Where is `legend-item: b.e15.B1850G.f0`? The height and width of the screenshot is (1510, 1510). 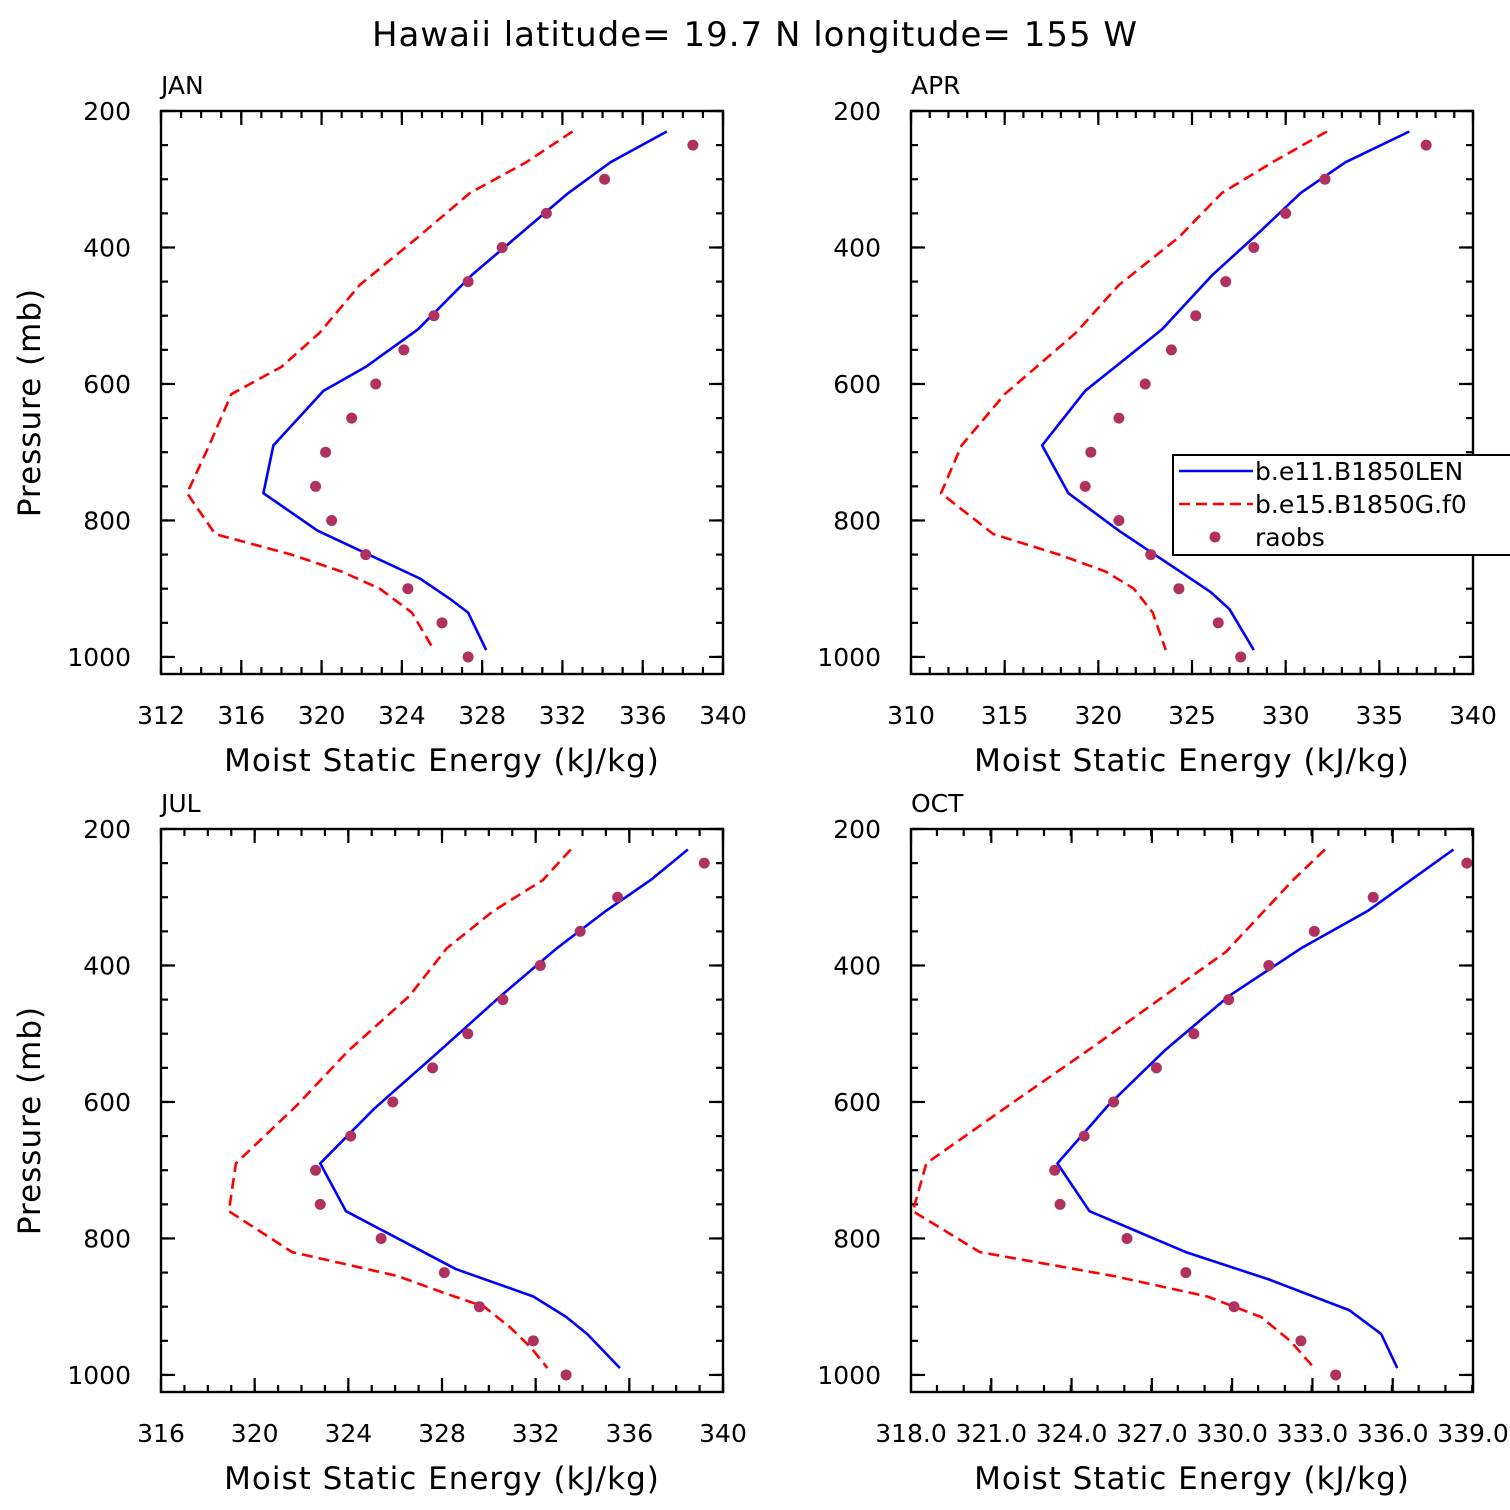
legend-item: b.e15.B1850G.f0 is located at coordinates (1323, 504).